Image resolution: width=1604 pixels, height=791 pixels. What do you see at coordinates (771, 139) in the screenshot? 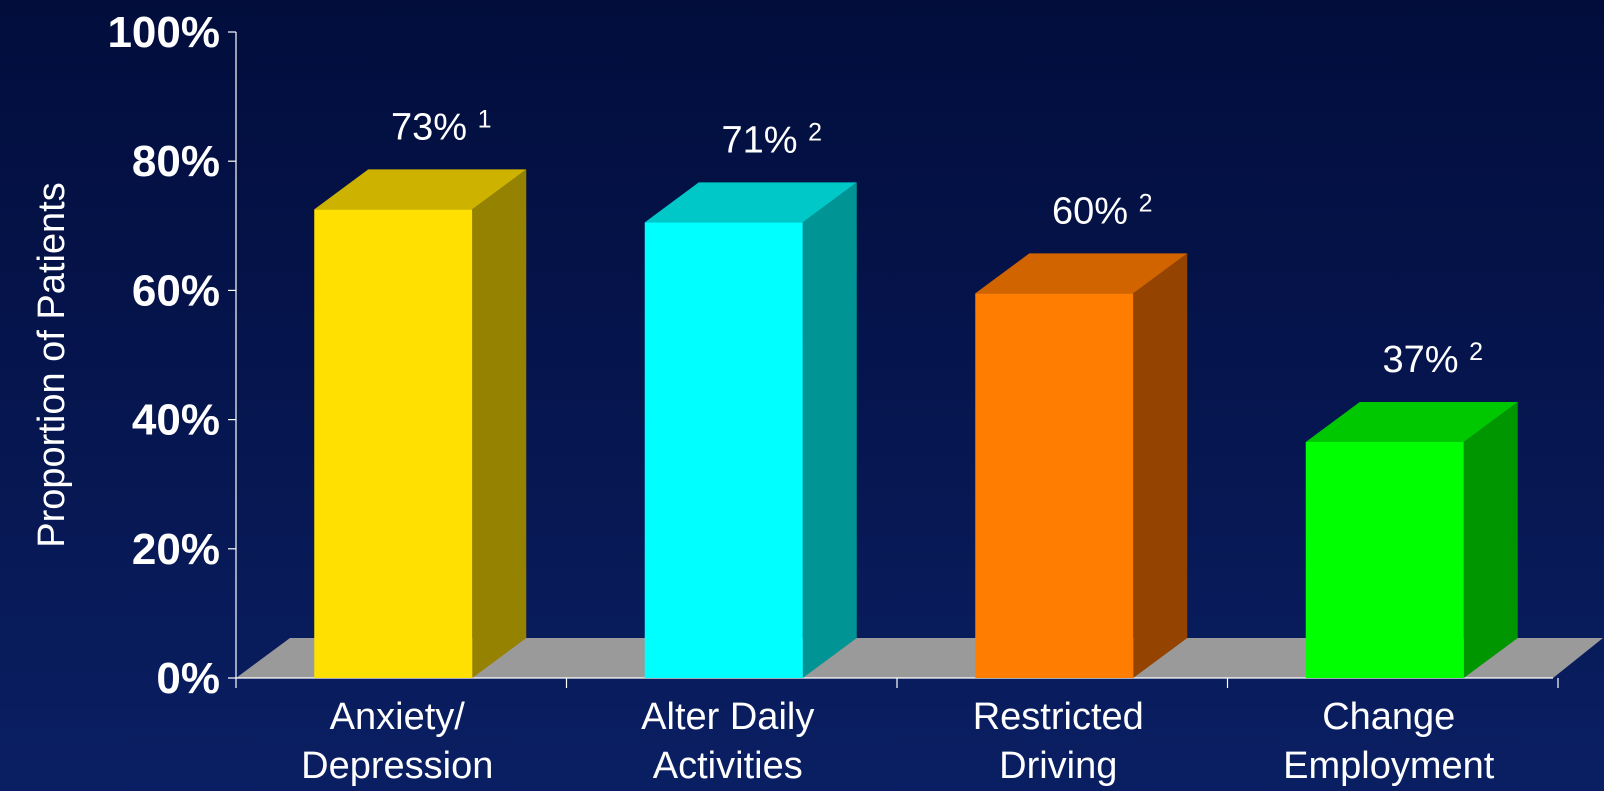
I see `data-label: 71% 2` at bounding box center [771, 139].